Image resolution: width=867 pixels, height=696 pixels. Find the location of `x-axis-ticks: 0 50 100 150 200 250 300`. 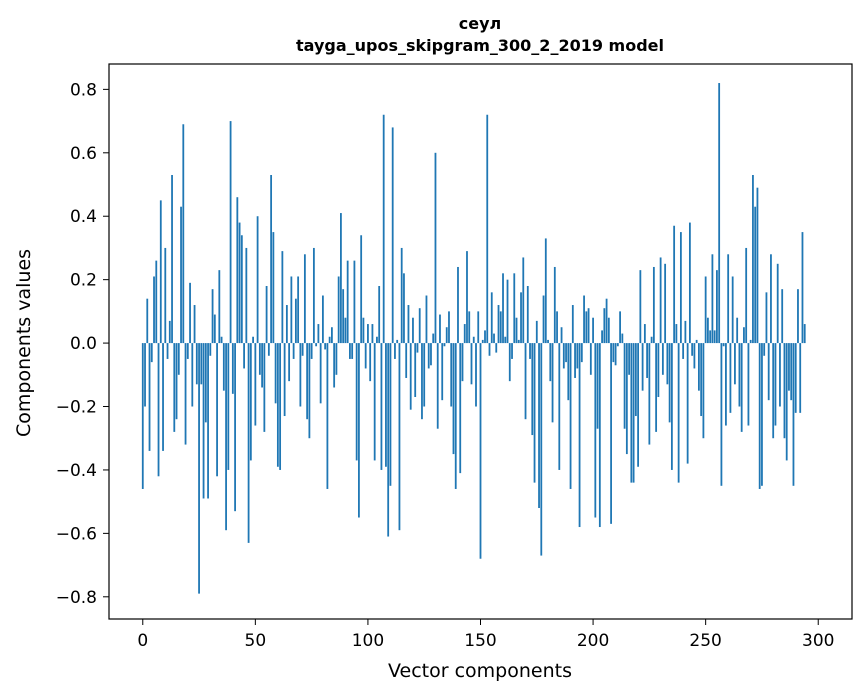

x-axis-ticks: 0 50 100 150 200 250 300 is located at coordinates (485, 635).